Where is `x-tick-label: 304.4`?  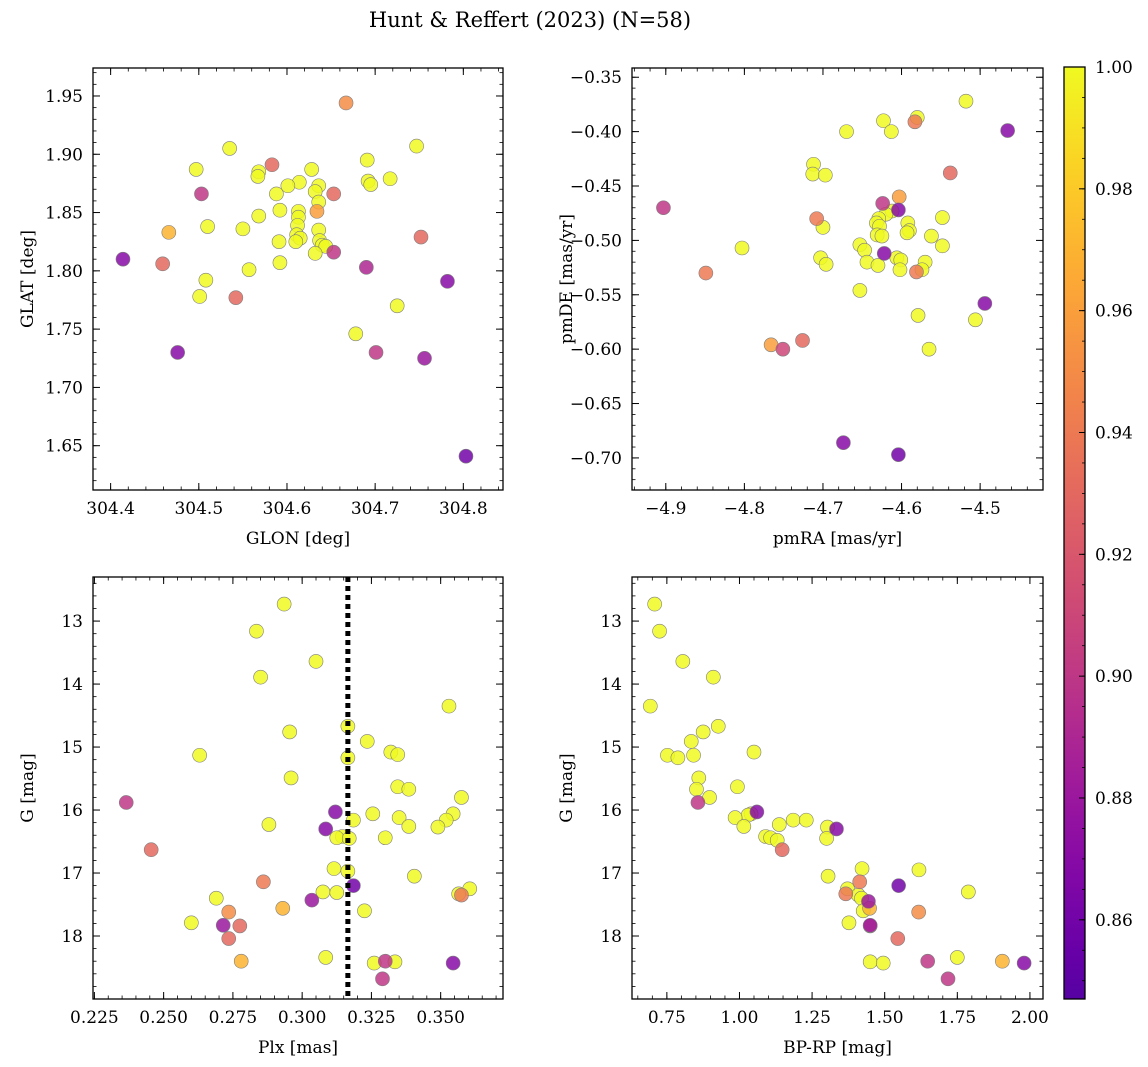
x-tick-label: 304.4 is located at coordinates (110, 509).